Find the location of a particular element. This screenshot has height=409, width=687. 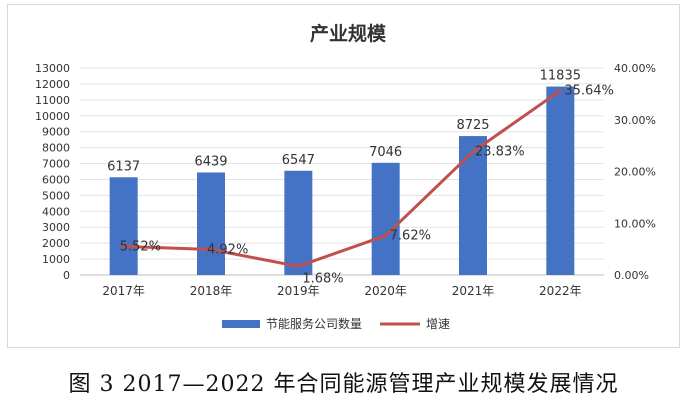

legend-line-label: 增速 is located at coordinates (438, 324).